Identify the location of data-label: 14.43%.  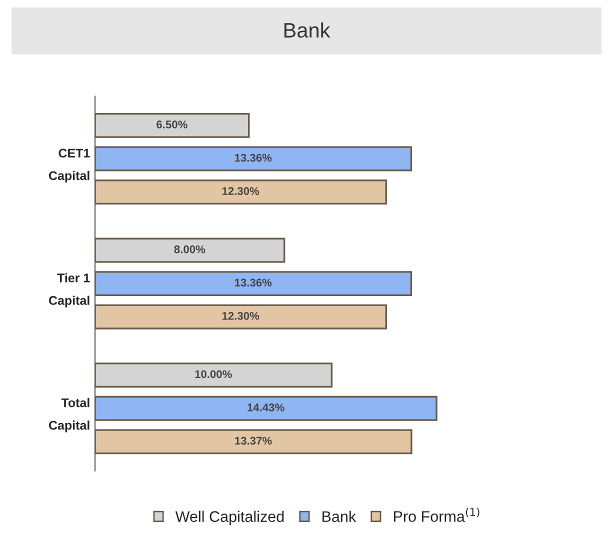
(266, 408).